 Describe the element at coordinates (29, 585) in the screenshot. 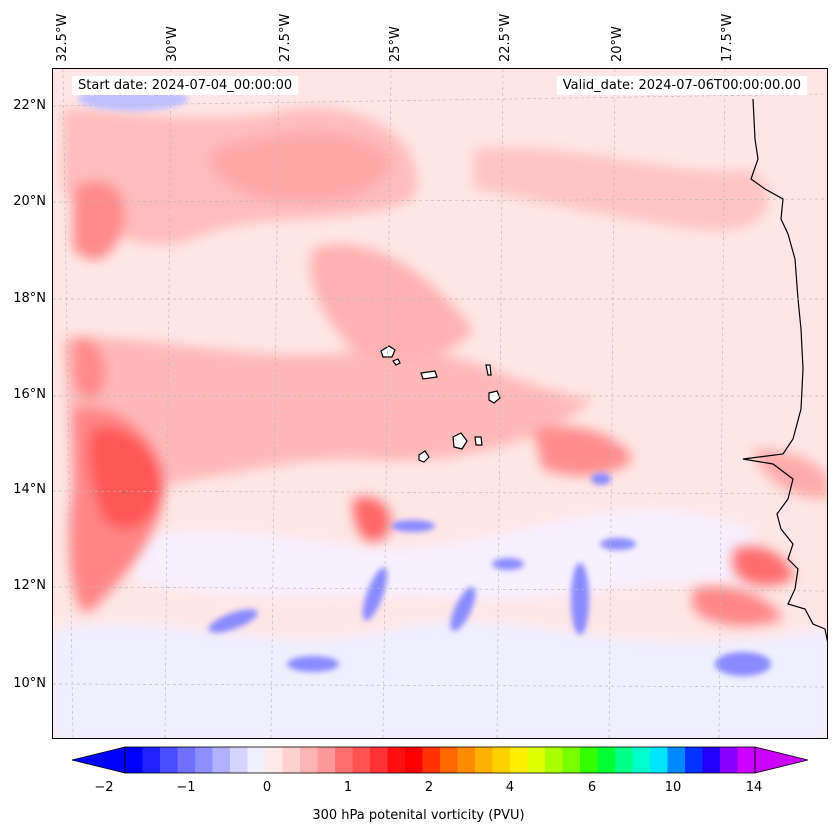

I see `lat-label: 12°N` at that location.